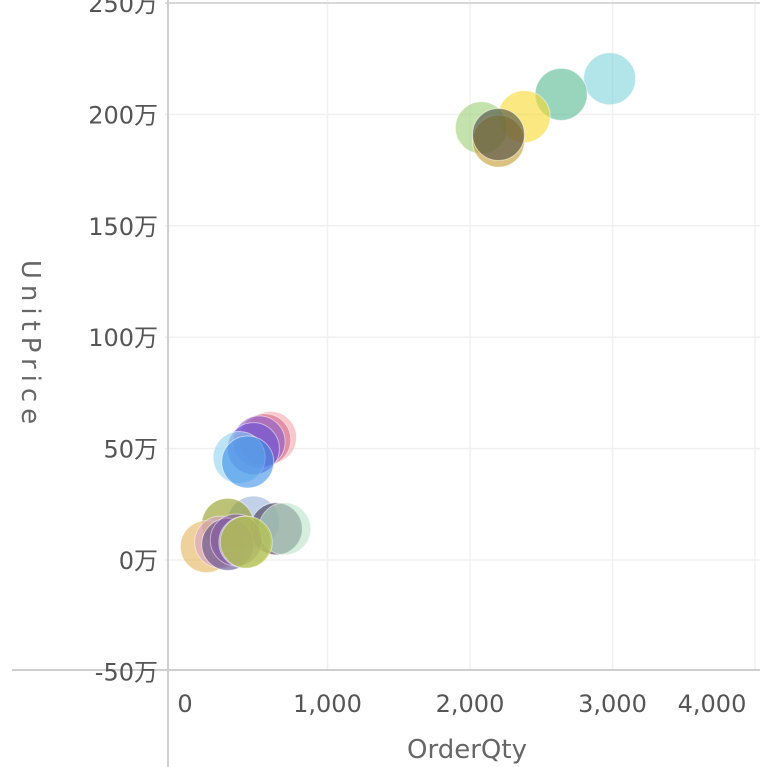 Image resolution: width=760 pixels, height=767 pixels. What do you see at coordinates (184, 704) in the screenshot?
I see `x-tick-label: 0` at bounding box center [184, 704].